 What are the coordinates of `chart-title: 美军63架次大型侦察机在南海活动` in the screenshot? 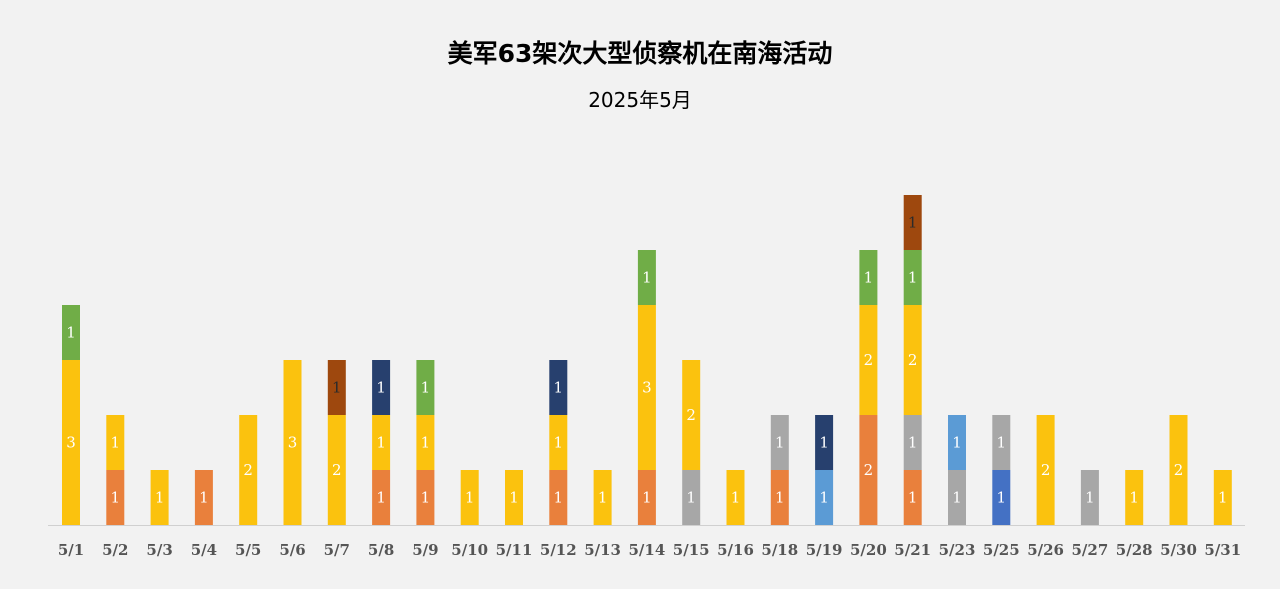 It's located at (640, 53).